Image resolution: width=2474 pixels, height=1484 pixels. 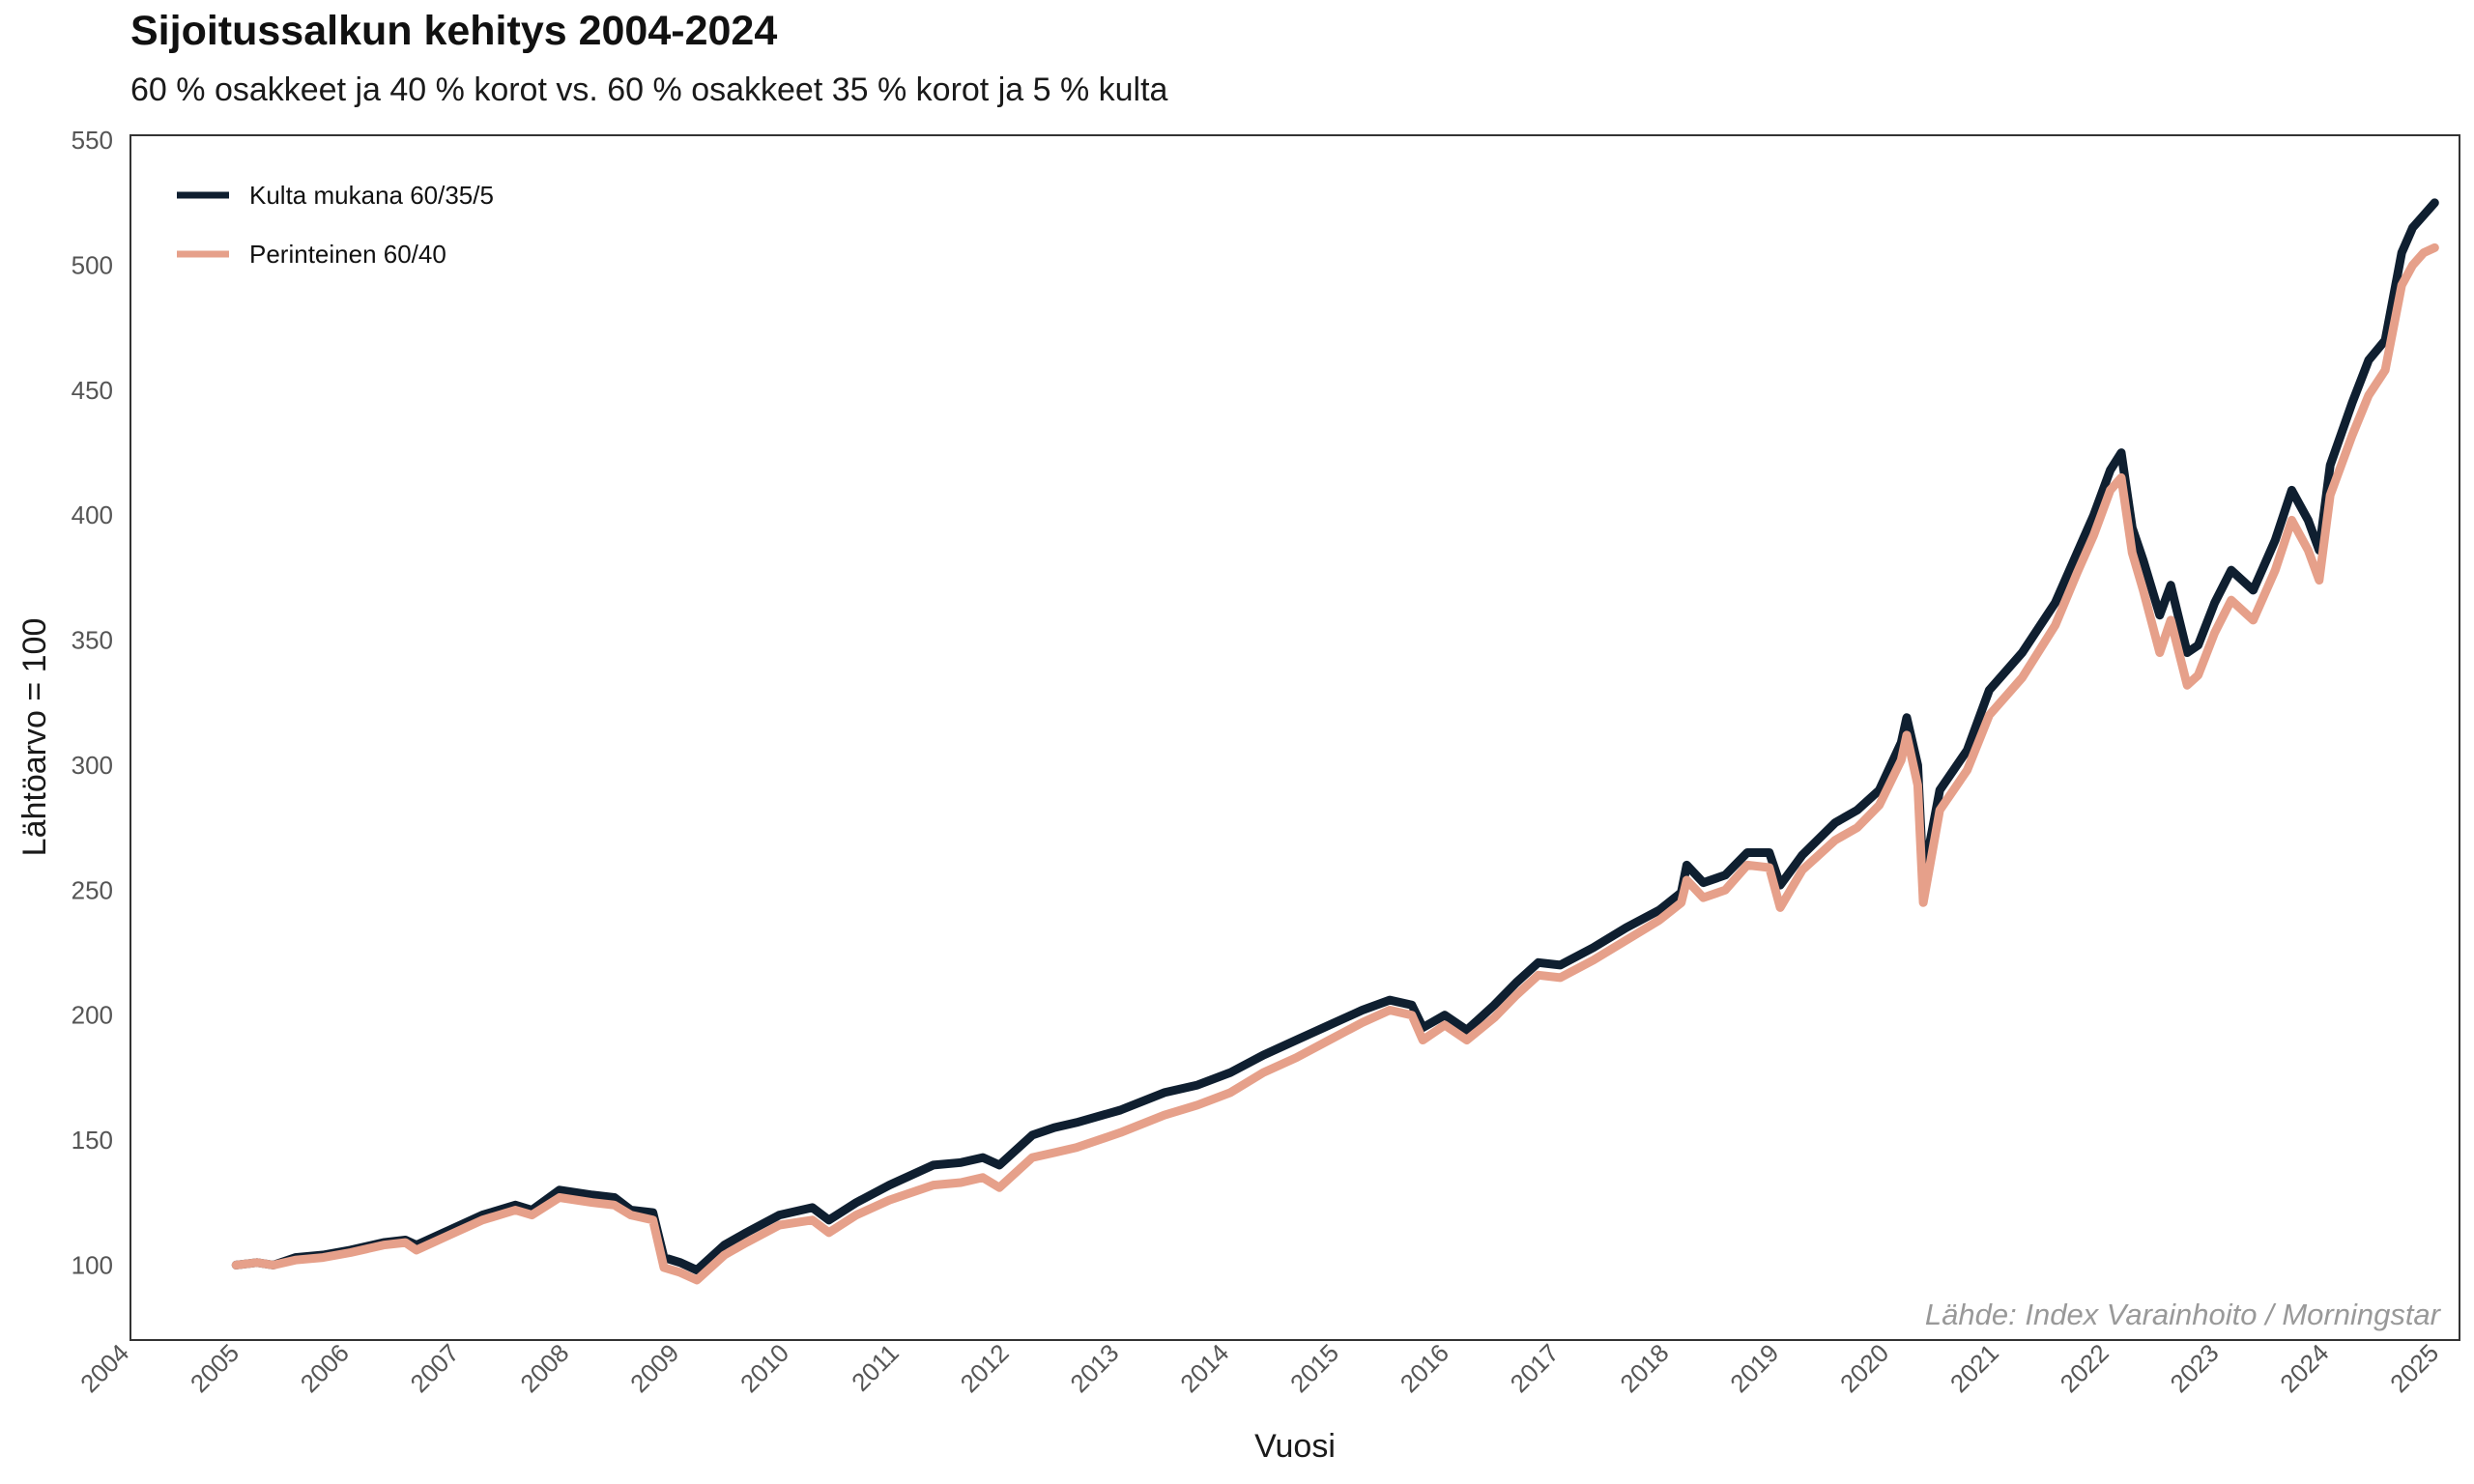 What do you see at coordinates (1864, 1368) in the screenshot?
I see `x-tick-label: 2020` at bounding box center [1864, 1368].